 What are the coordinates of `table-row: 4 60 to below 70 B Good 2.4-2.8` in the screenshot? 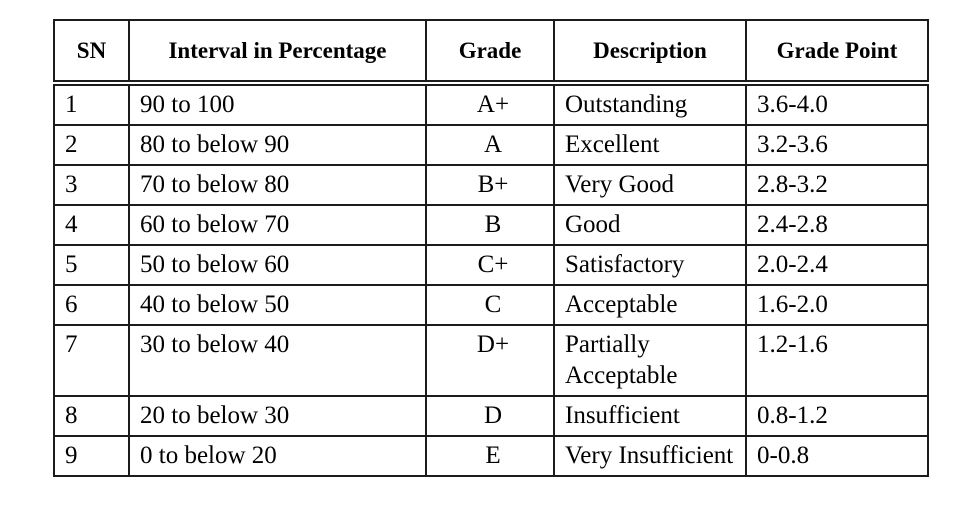 It's located at (491, 225).